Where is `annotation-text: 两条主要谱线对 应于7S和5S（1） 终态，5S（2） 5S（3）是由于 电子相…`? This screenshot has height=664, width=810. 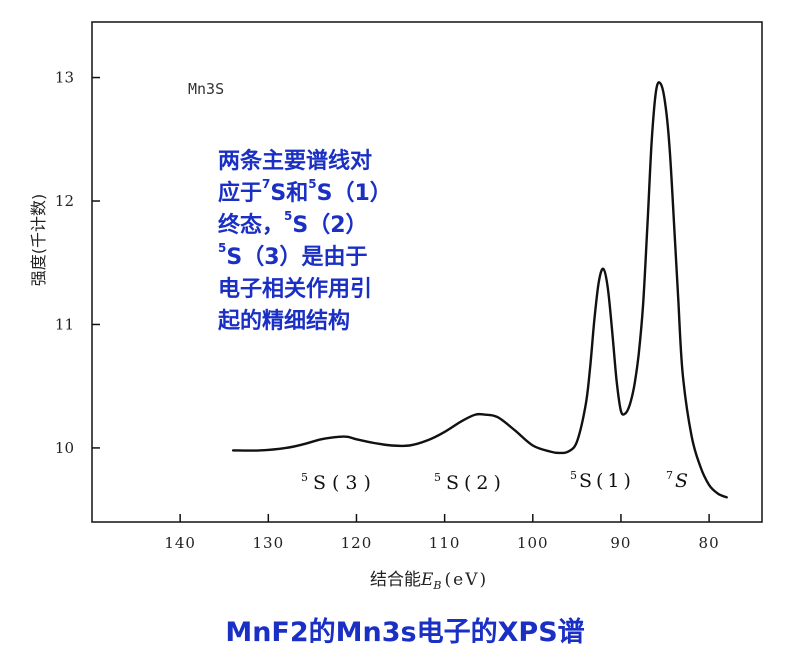
annotation-text: 两条主要谱线对 应于7S和5S（1） 终态，5S（2） 5S（3）是由于 电子相… is located at coordinates (338, 242).